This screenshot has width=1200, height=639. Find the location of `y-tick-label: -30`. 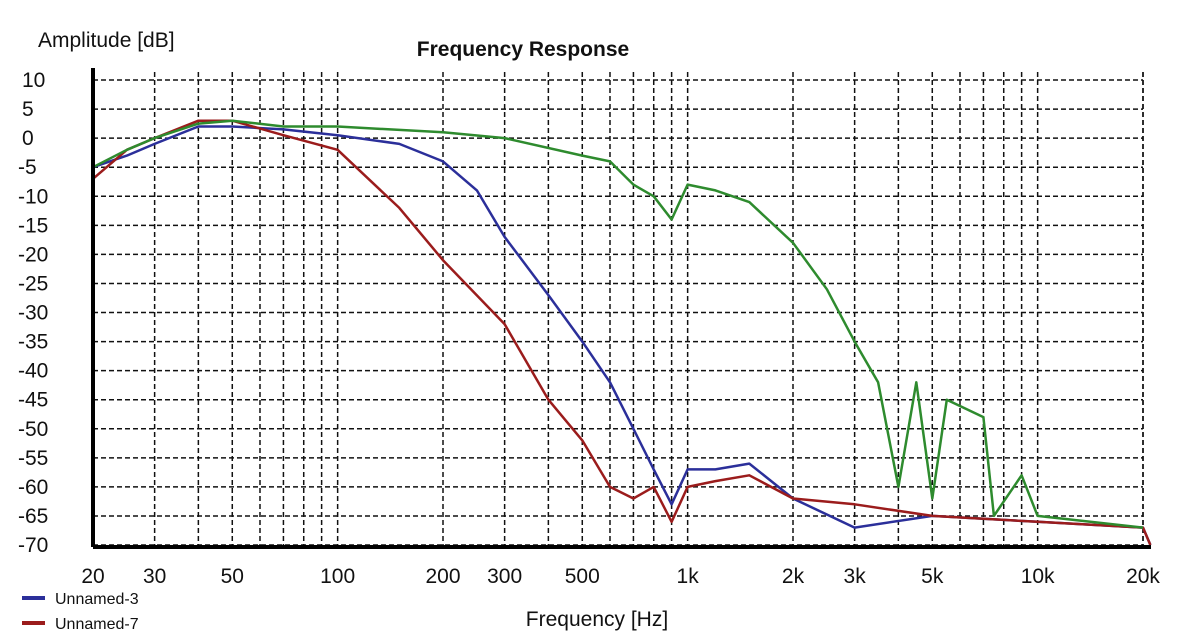

y-tick-label: -30 is located at coordinates (33, 313).